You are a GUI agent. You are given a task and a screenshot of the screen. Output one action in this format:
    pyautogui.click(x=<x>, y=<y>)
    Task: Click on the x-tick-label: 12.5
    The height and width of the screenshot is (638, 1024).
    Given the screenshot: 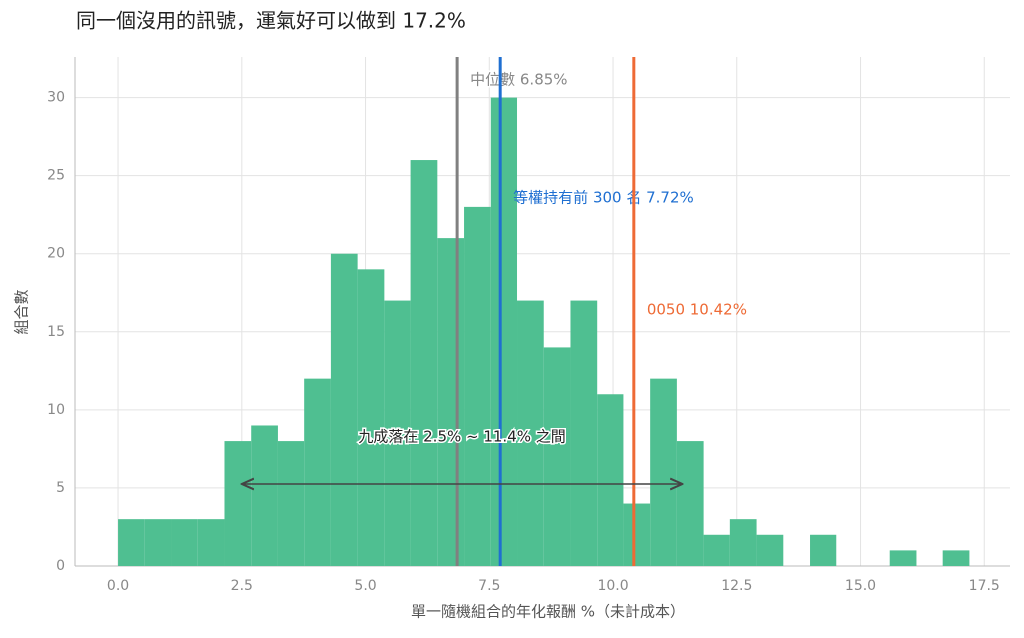 What is the action you would take?
    pyautogui.click(x=736, y=586)
    